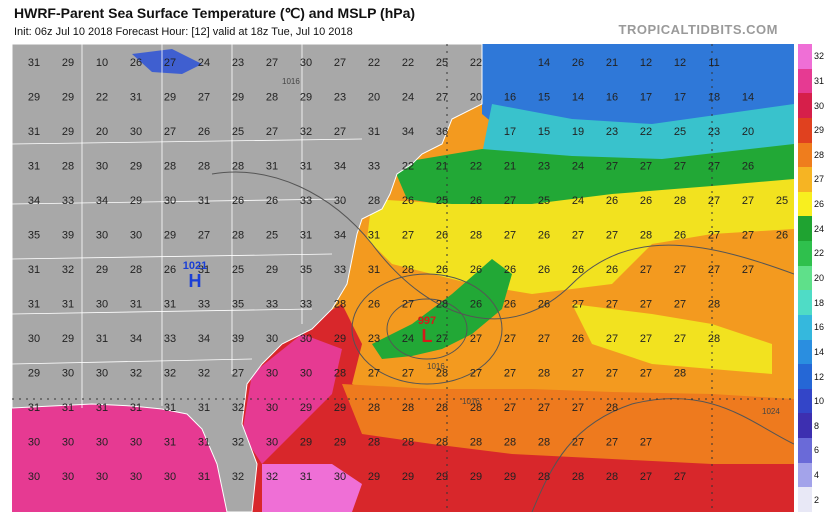 Image resolution: width=835 pixels, height=519 pixels. I want to click on colorbar-tick-label: 2, so click(817, 499).